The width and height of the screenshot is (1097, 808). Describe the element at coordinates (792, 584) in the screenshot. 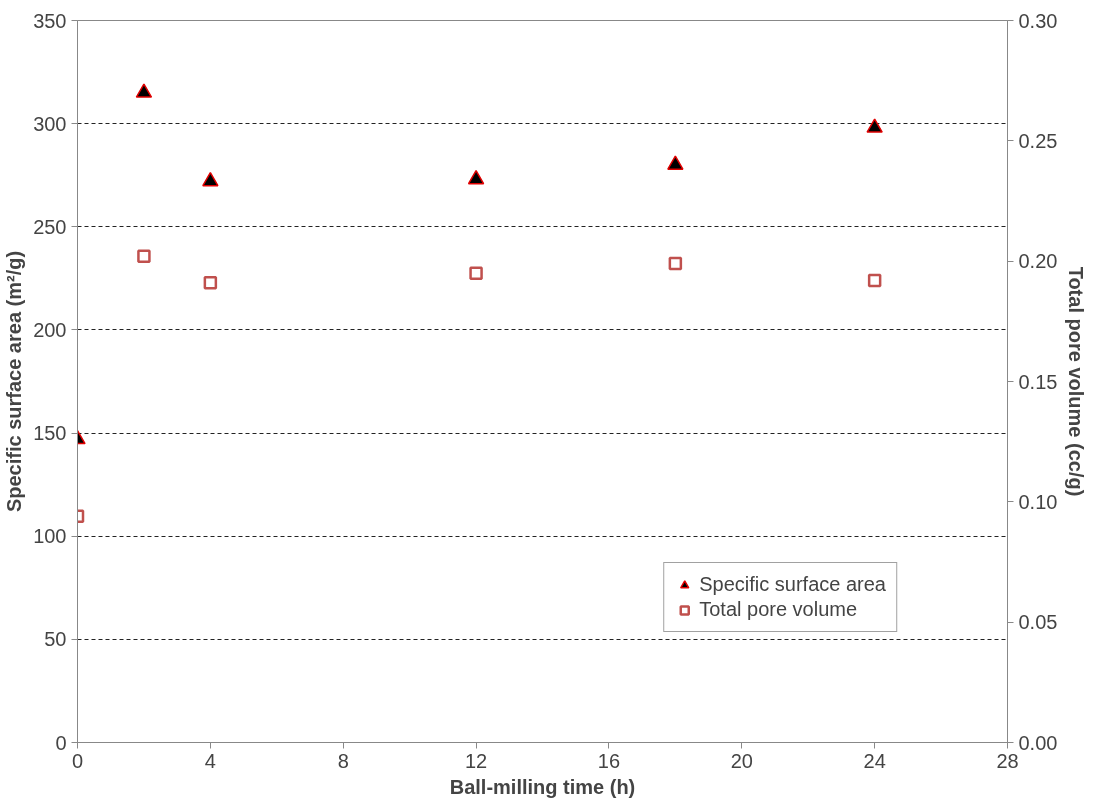

I see `legend-label: Specific surface area` at that location.